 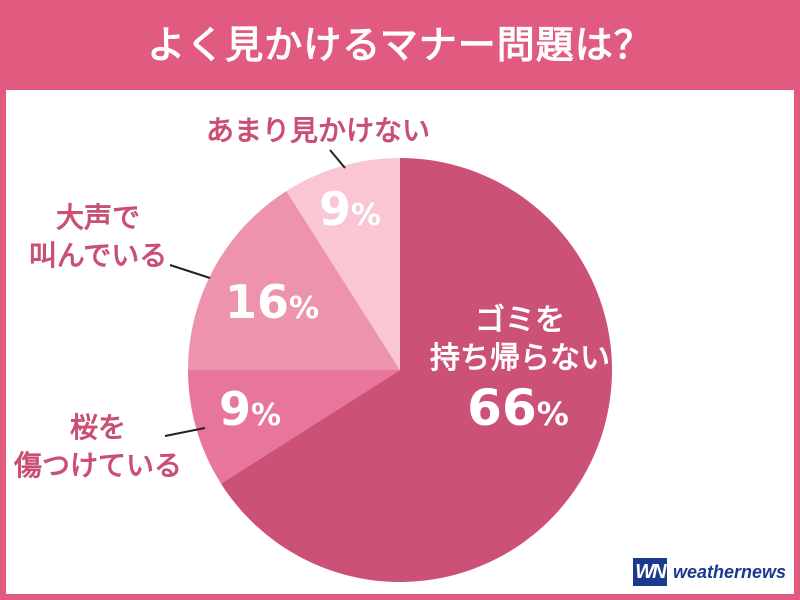 What do you see at coordinates (98, 255) in the screenshot?
I see `pie-slice-category-label: 叫んでいる` at bounding box center [98, 255].